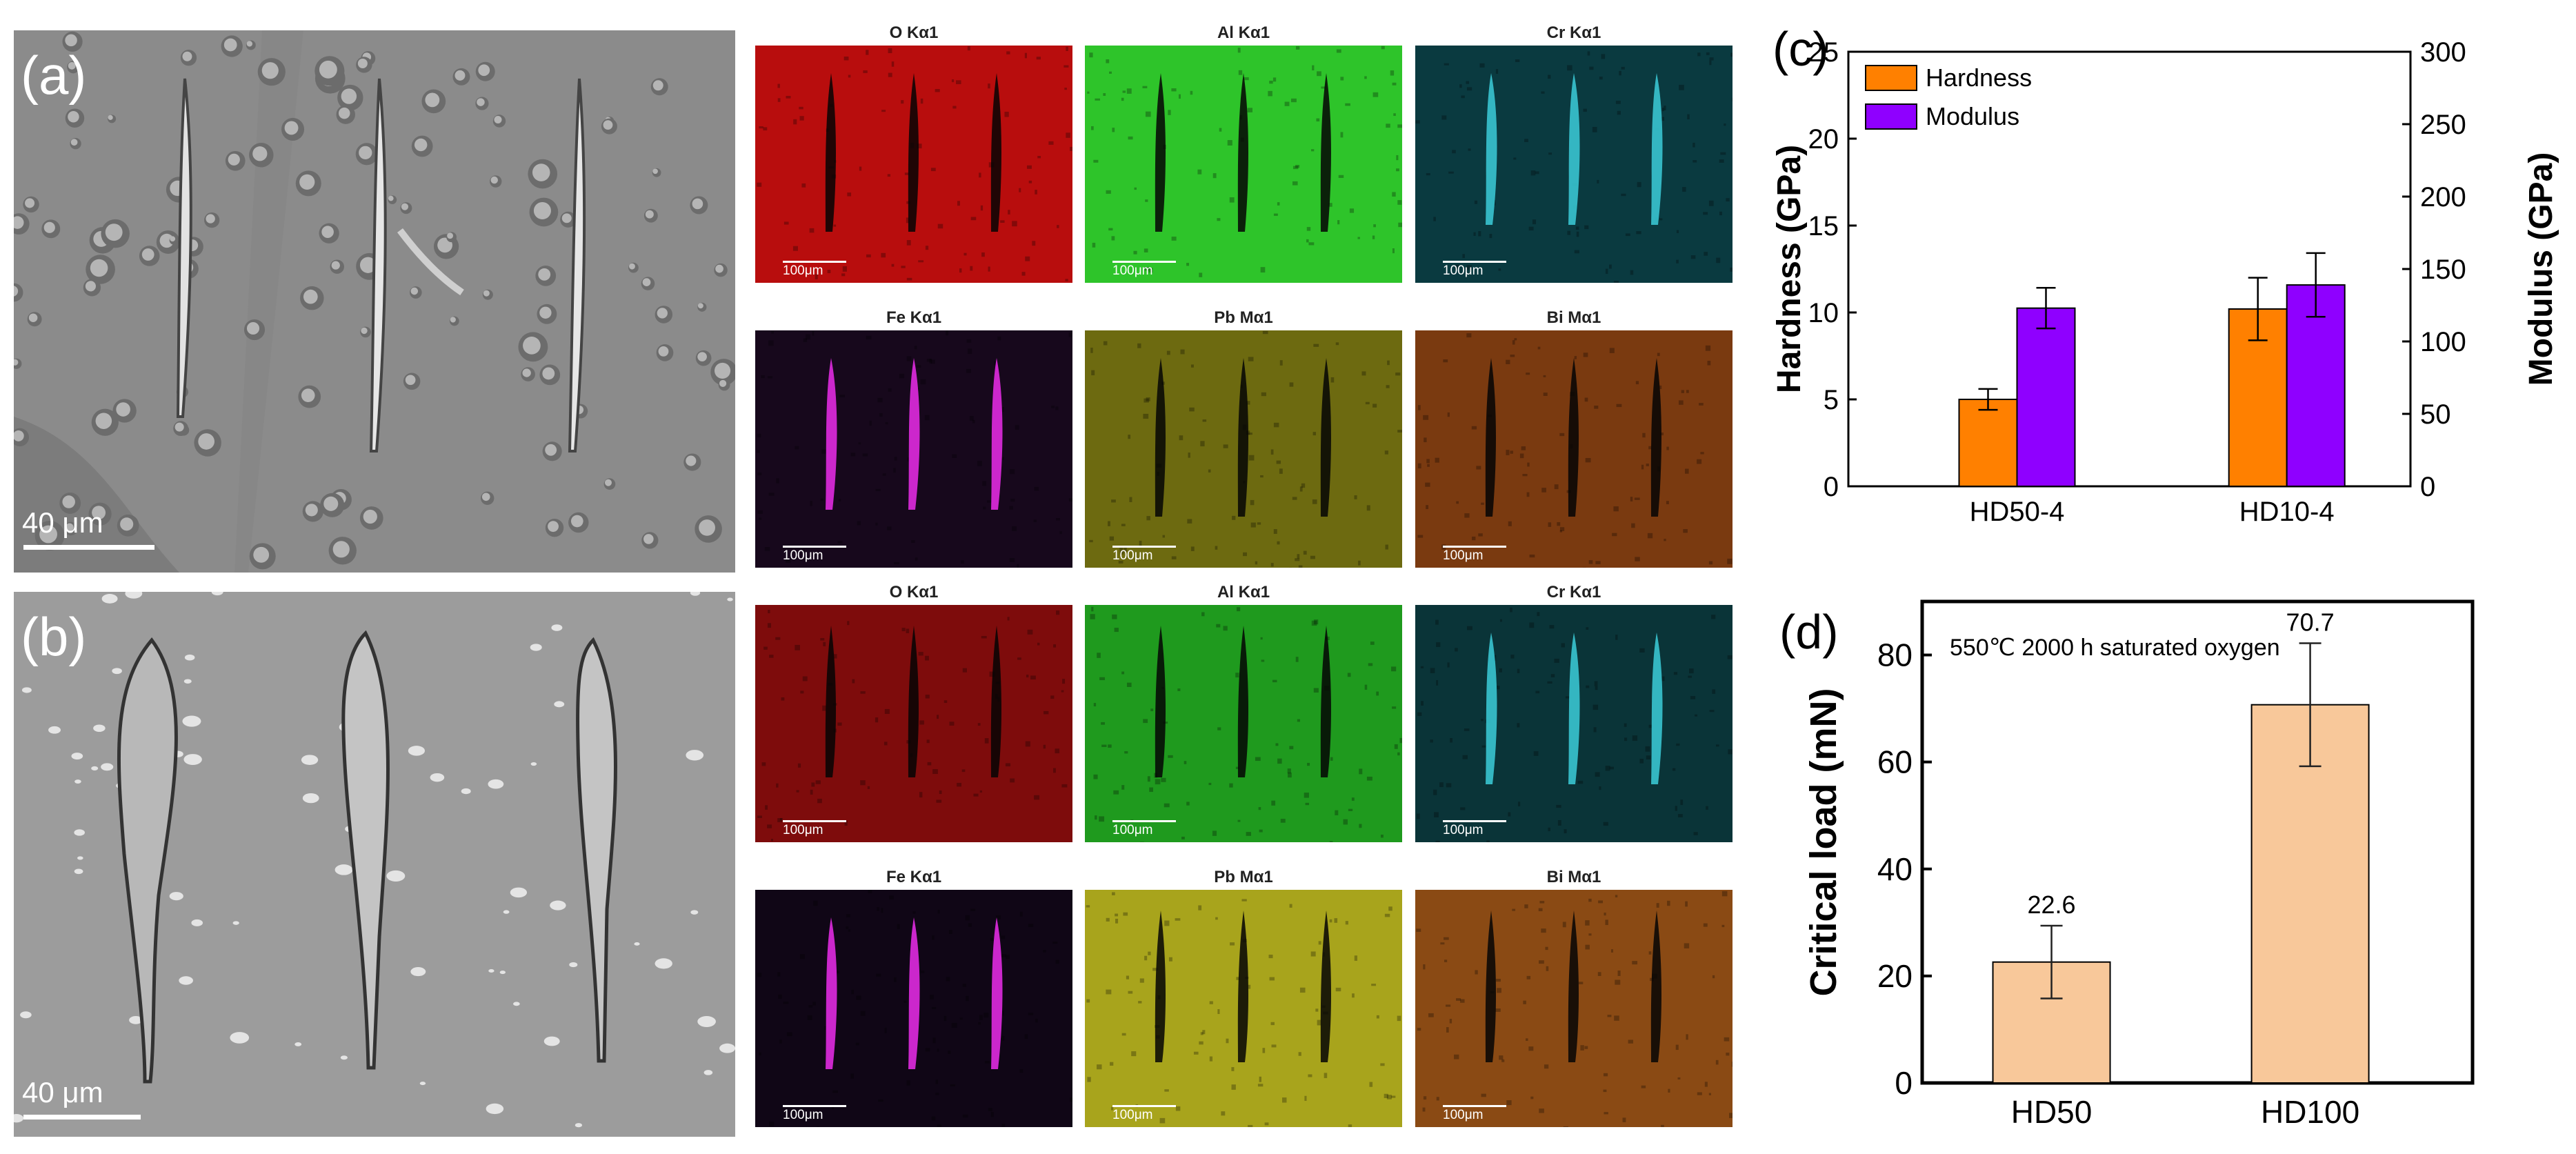 The height and width of the screenshot is (1154, 2576). I want to click on y2-tick-label: 250, so click(2443, 125).